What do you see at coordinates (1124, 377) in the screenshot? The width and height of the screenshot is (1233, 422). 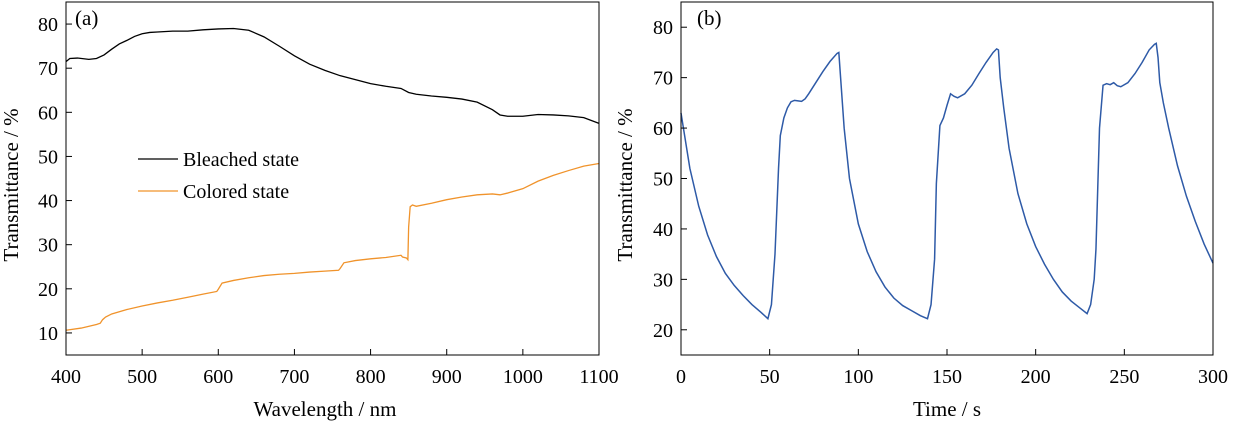 I see `x-tick-label: 250` at bounding box center [1124, 377].